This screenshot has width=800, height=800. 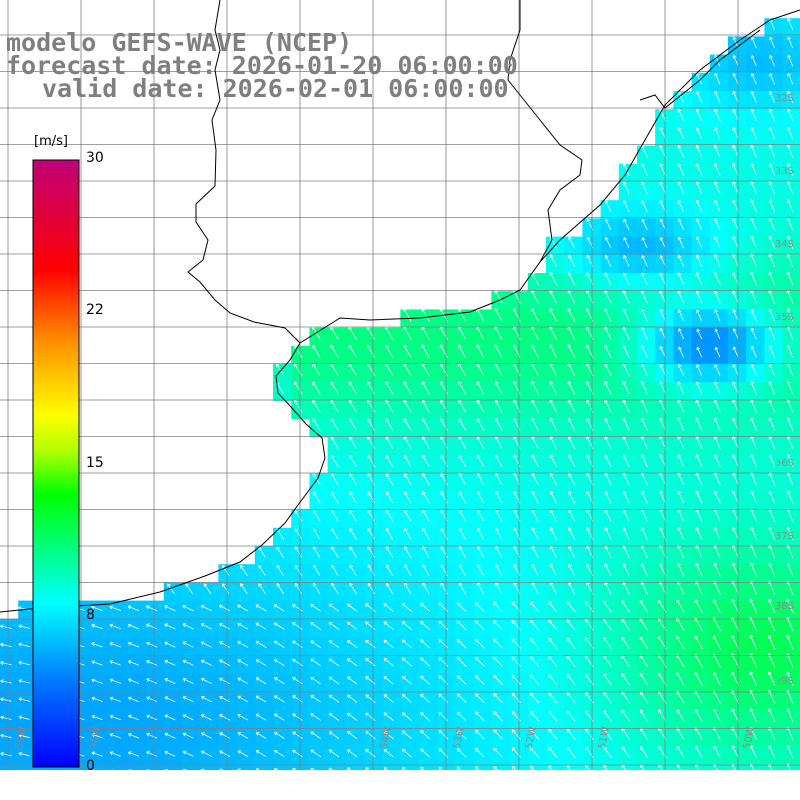 I want to click on lat-label: 34S, so click(x=784, y=244).